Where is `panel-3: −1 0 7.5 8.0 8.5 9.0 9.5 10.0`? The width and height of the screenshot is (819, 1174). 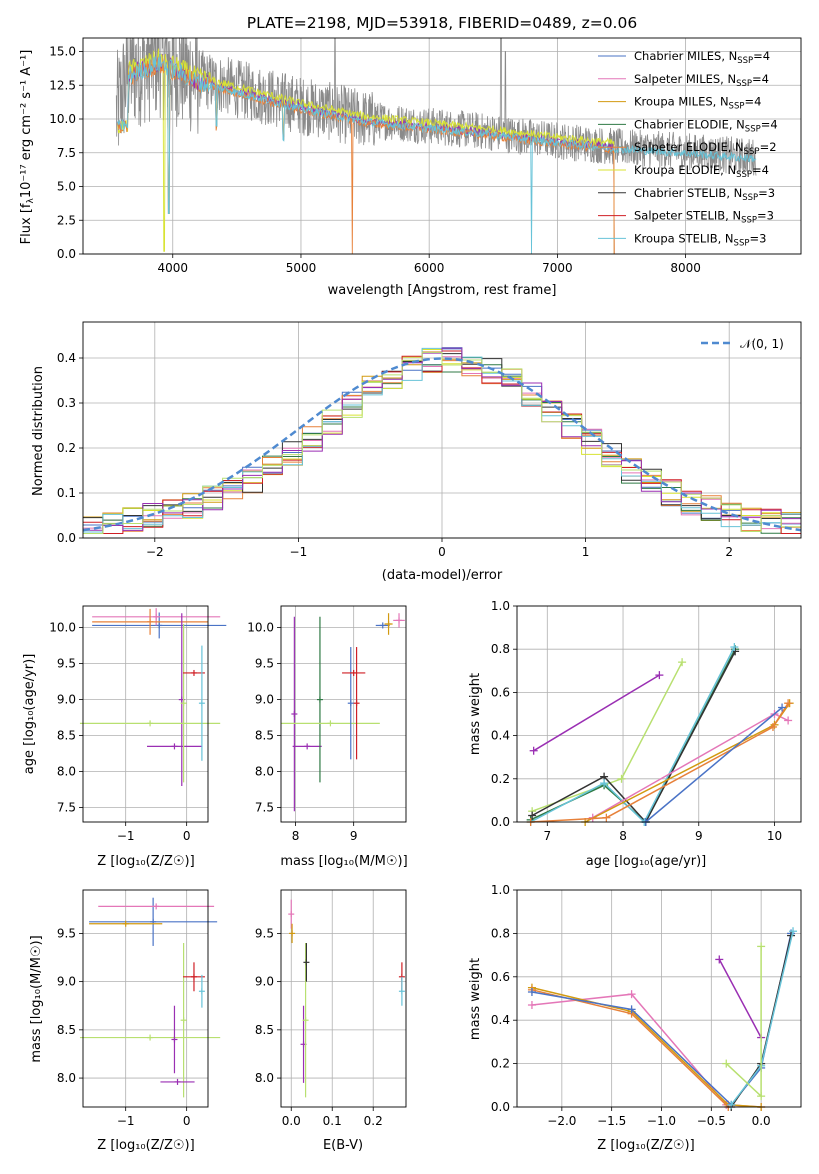 panel-3: −1 0 7.5 8.0 8.5 9.0 9.5 10.0 is located at coordinates (138, 724).